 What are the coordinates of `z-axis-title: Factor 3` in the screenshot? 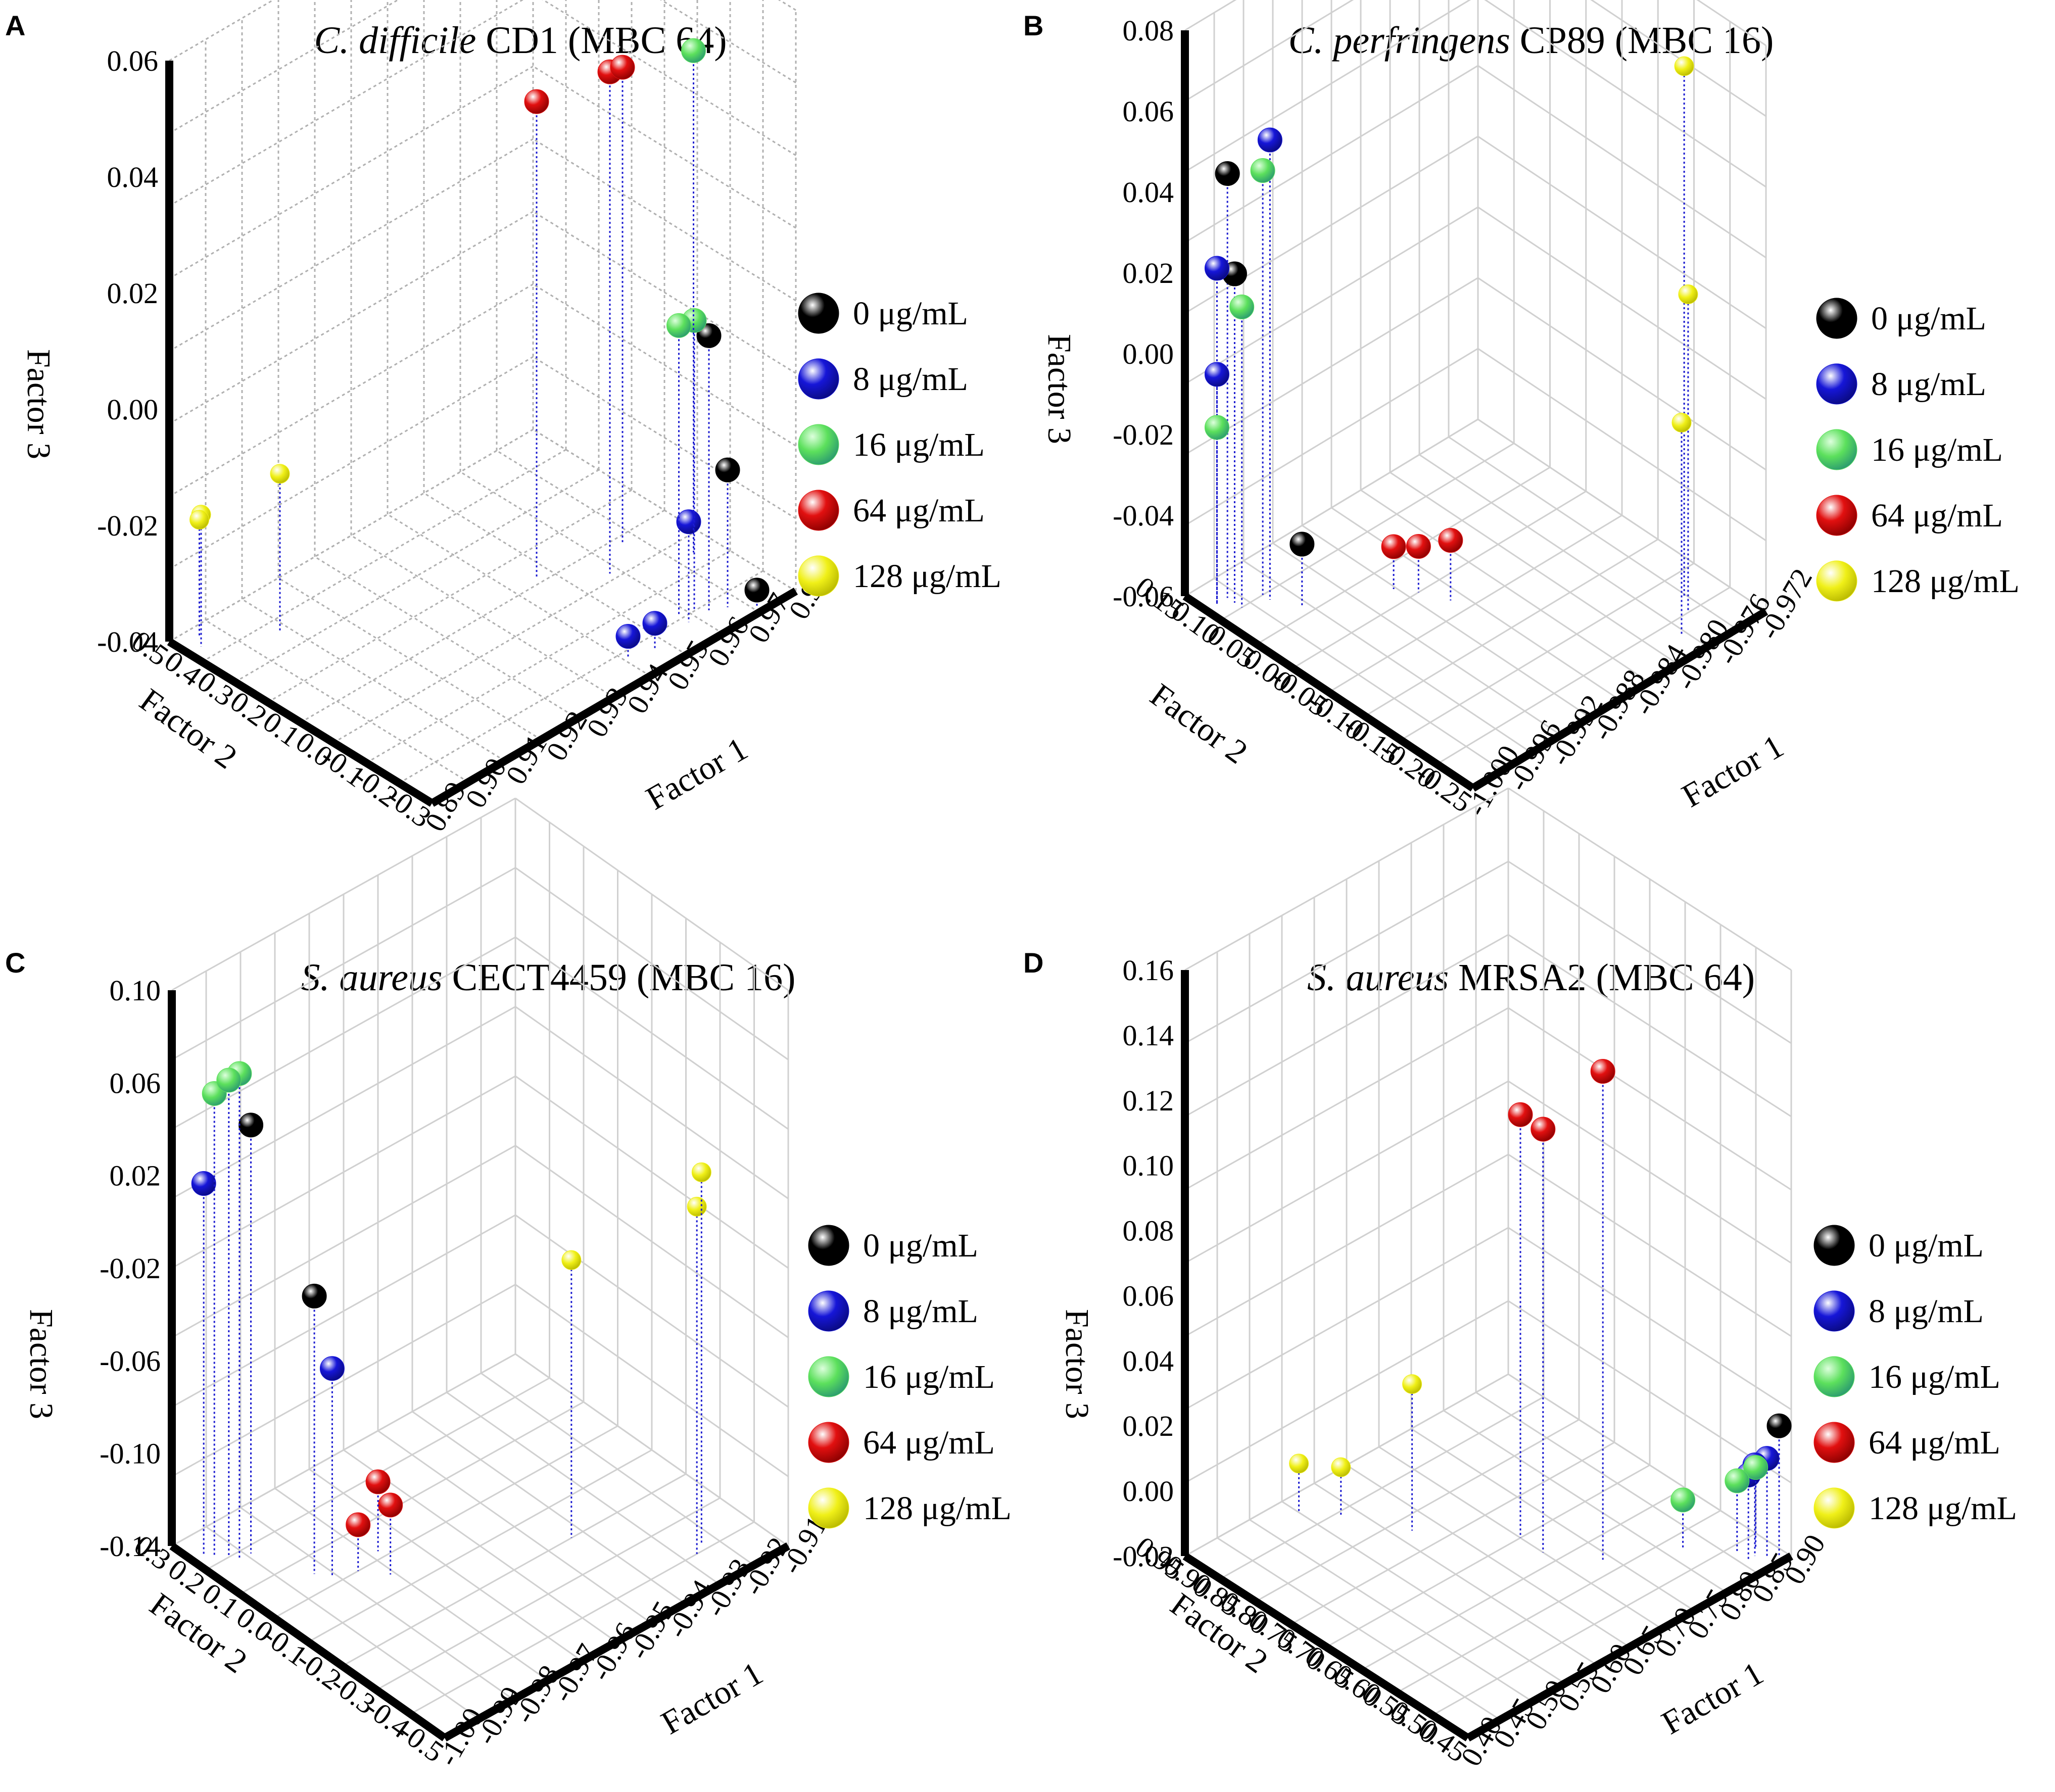 It's located at (1059, 389).